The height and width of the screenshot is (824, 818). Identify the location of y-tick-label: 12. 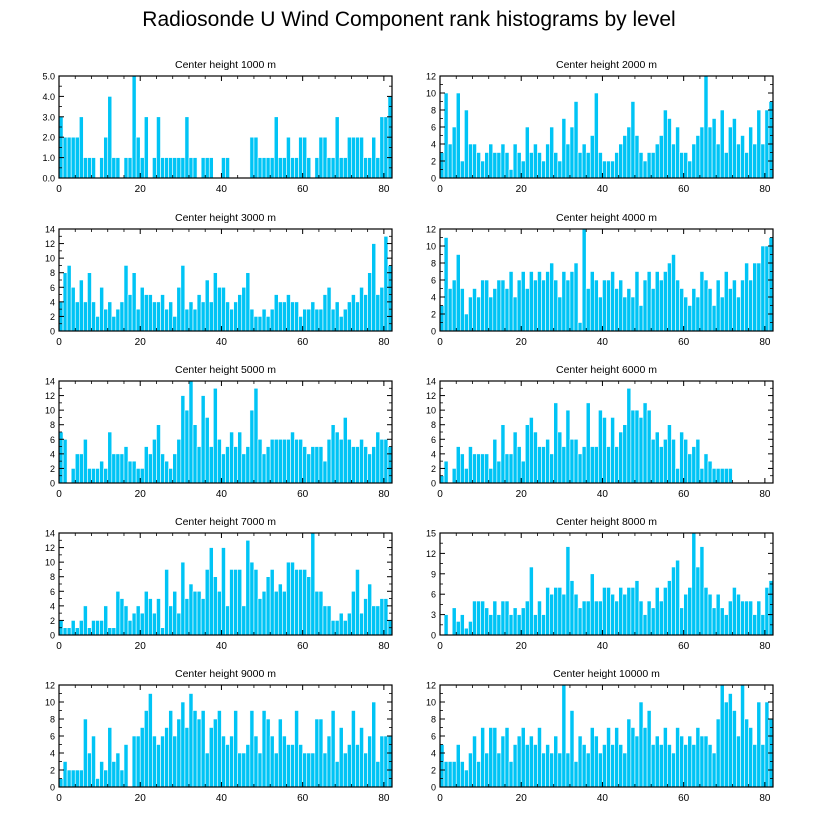
(50, 686).